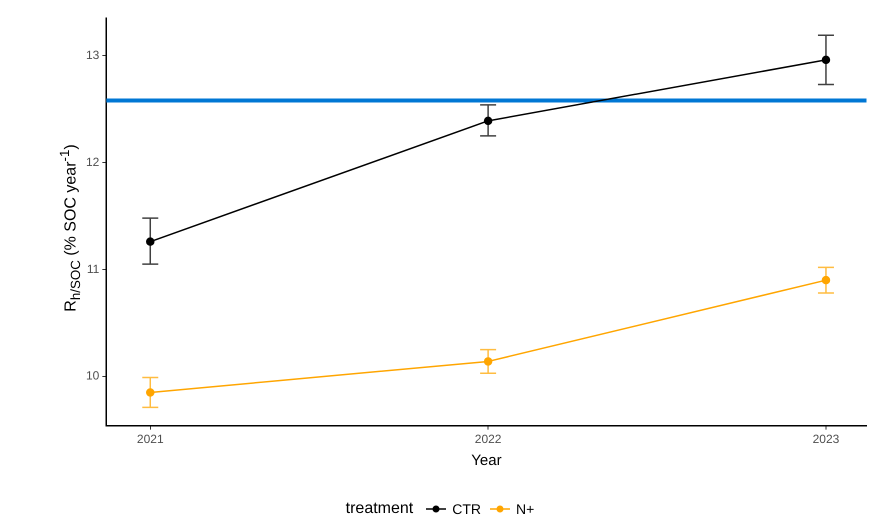 The width and height of the screenshot is (880, 521). I want to click on y-tick-label: 12, so click(93, 161).